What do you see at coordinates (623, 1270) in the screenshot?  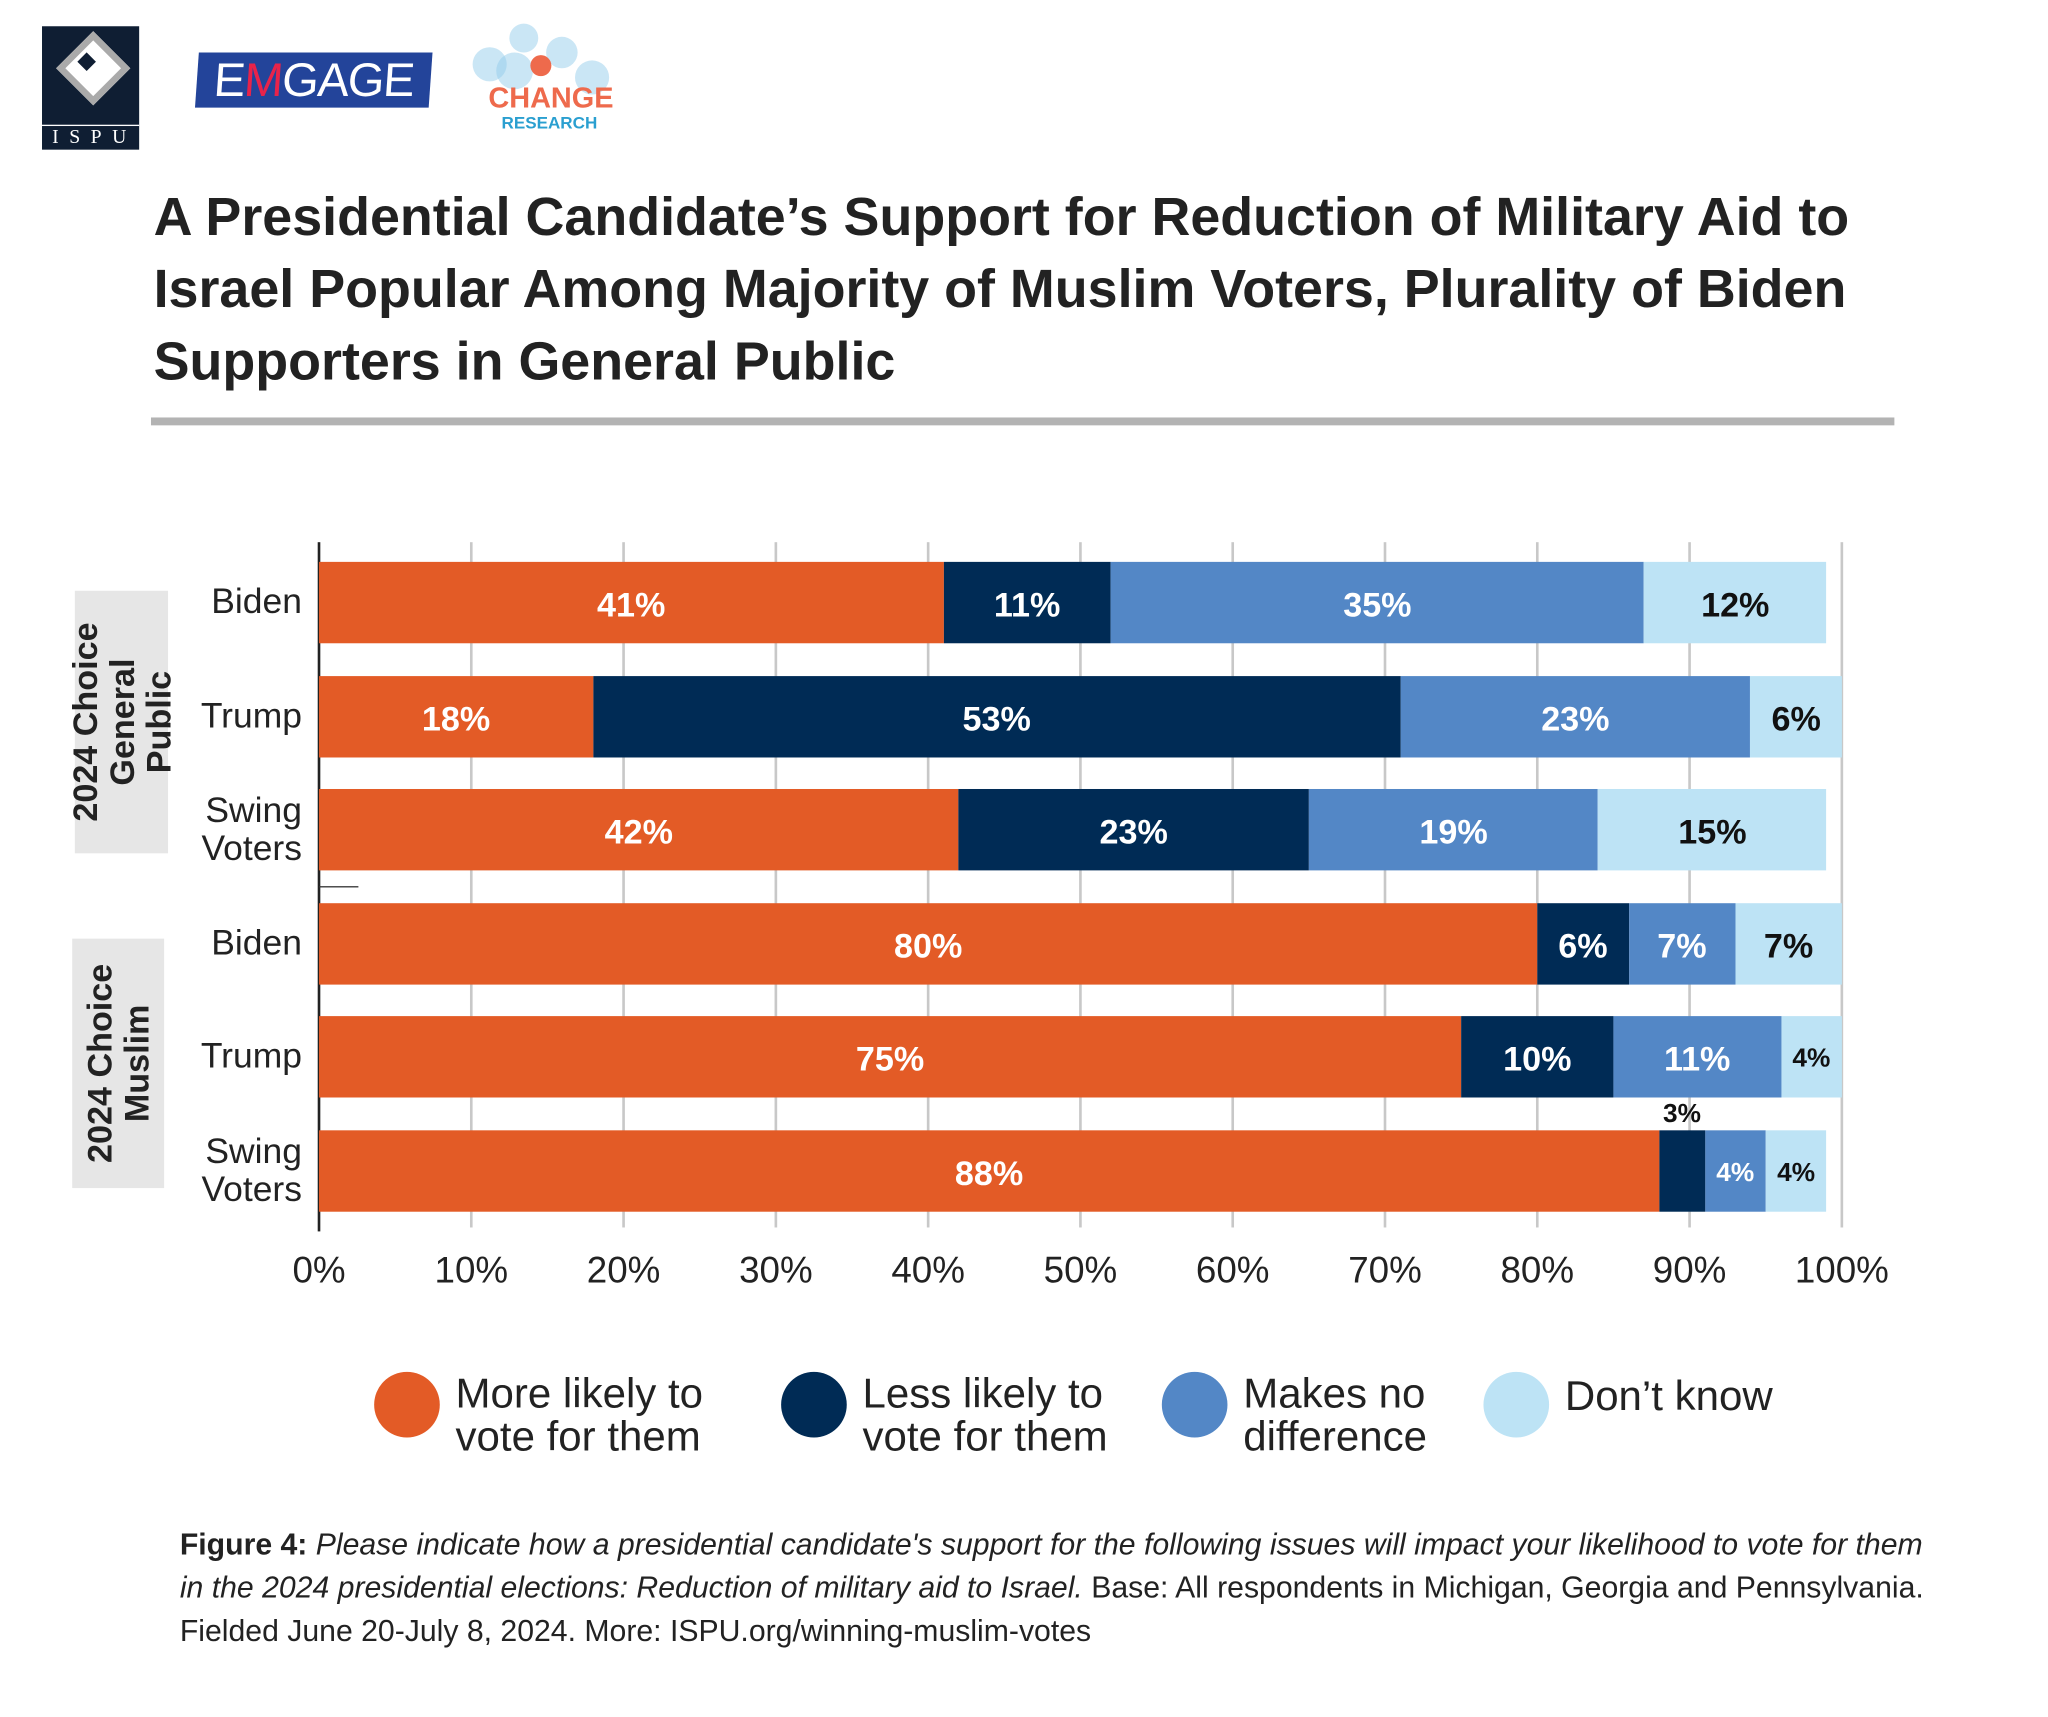 I see `x-tick-label: 20%` at bounding box center [623, 1270].